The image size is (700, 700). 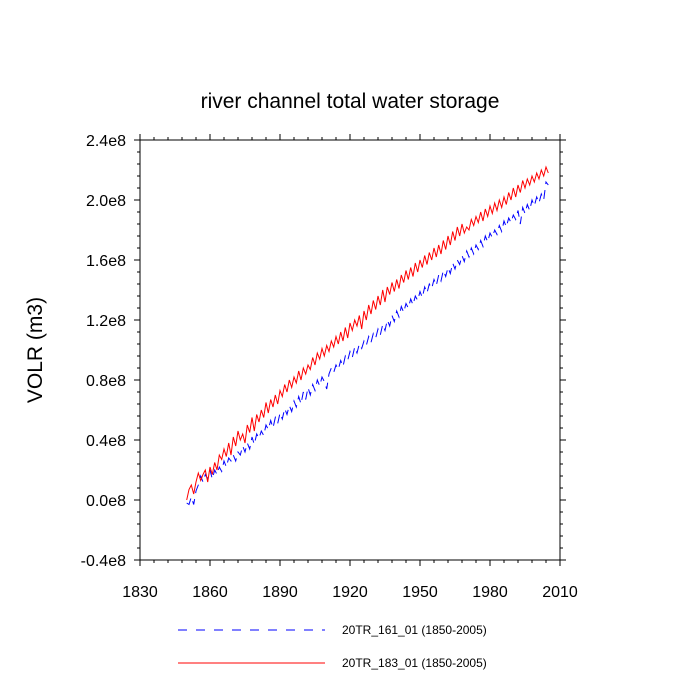 I want to click on y-tick-label: 0.0e8, so click(x=106, y=501).